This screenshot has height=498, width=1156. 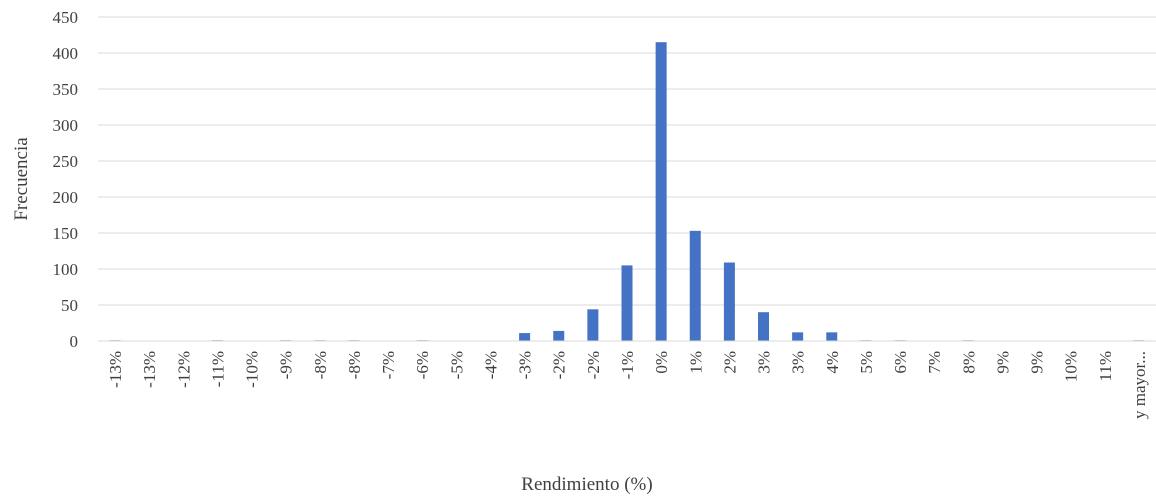 What do you see at coordinates (586, 484) in the screenshot?
I see `x-axis-title: Rendimiento (%)` at bounding box center [586, 484].